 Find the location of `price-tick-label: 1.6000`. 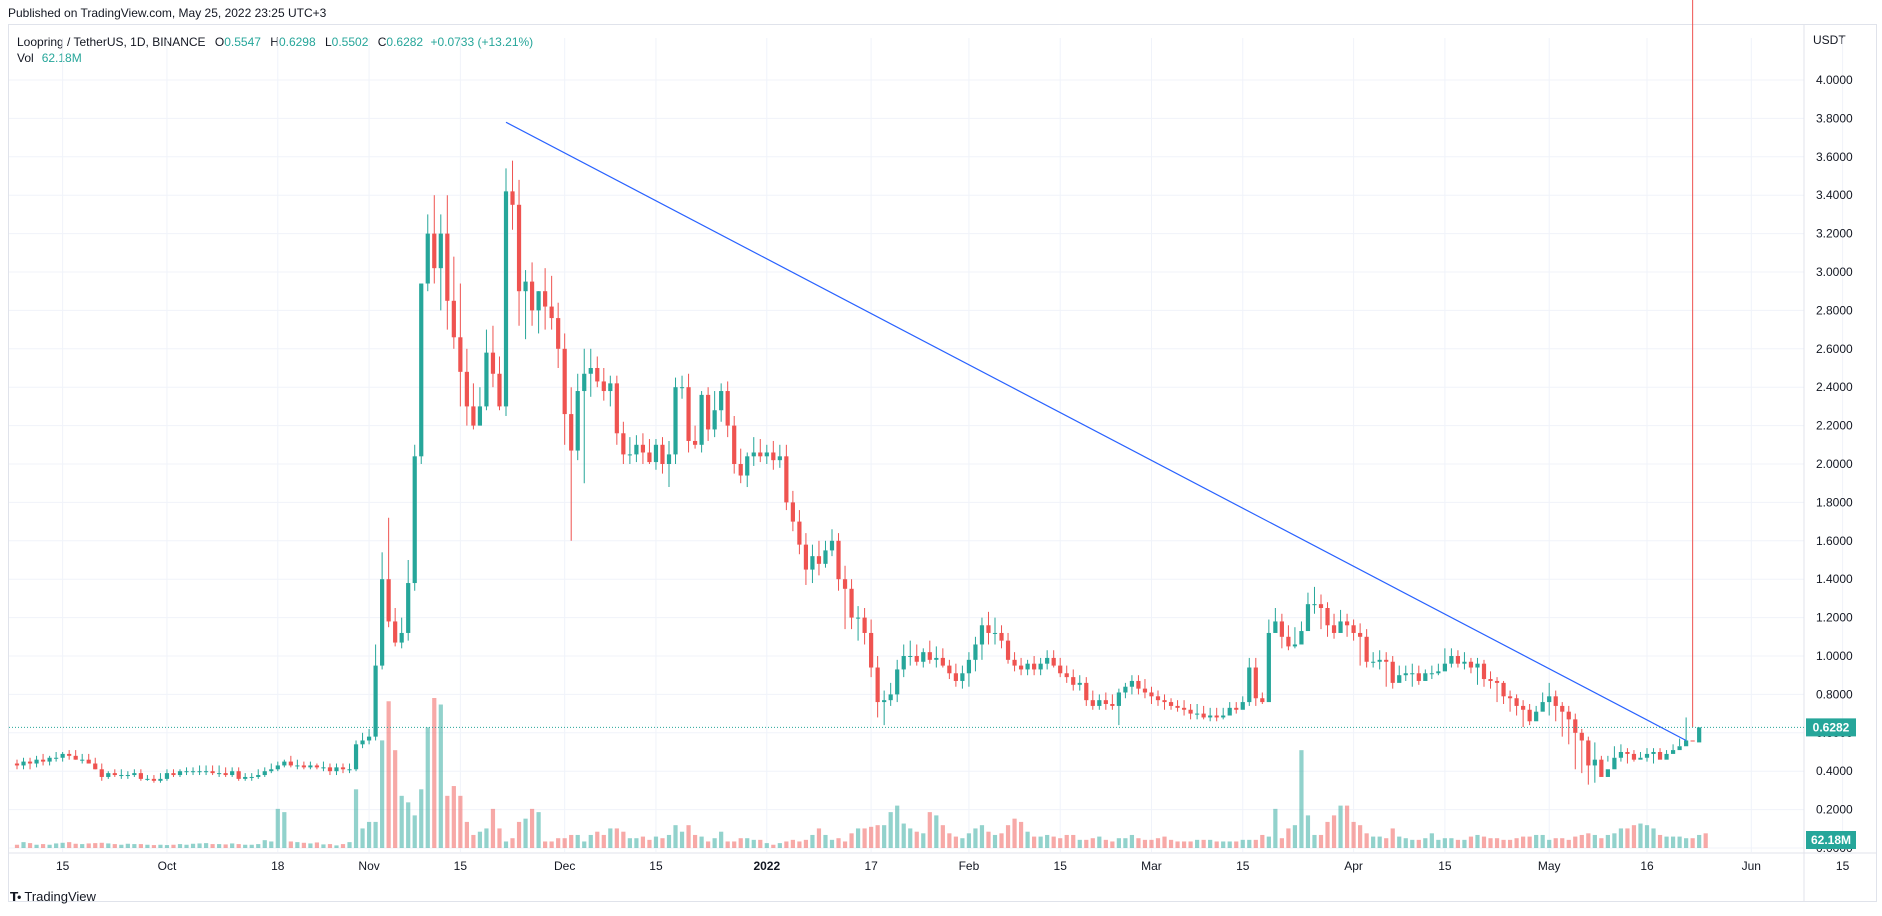

price-tick-label: 1.6000 is located at coordinates (1834, 541).